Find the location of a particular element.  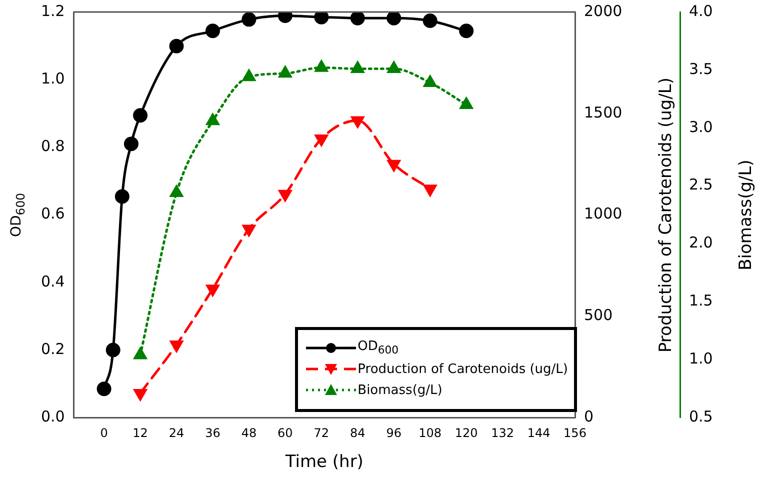

y2-tick-label: 1500 is located at coordinates (603, 112).